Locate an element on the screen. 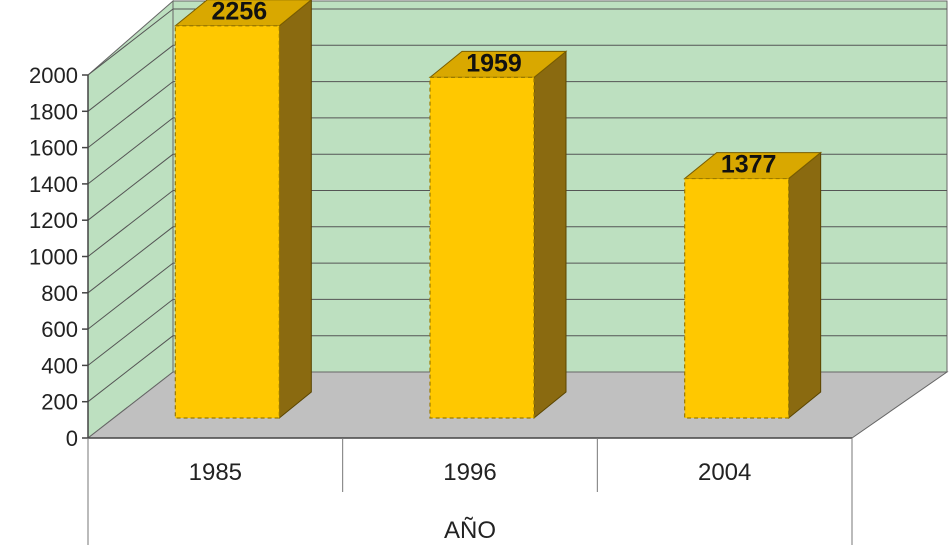  y-tick-label: 1400 is located at coordinates (53, 184).